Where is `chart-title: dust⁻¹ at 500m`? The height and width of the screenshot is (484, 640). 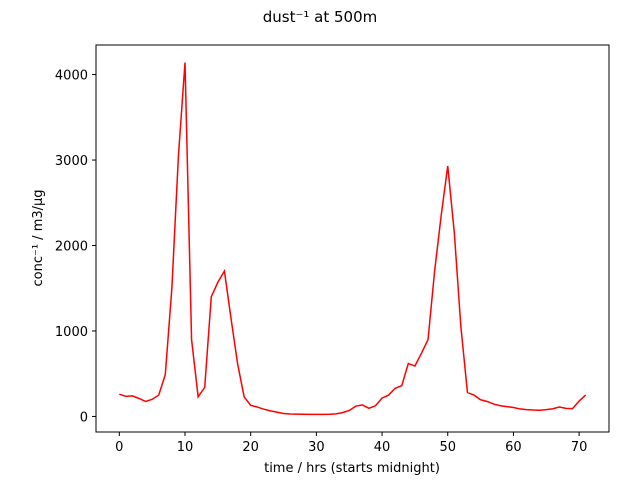 chart-title: dust⁻¹ at 500m is located at coordinates (320, 17).